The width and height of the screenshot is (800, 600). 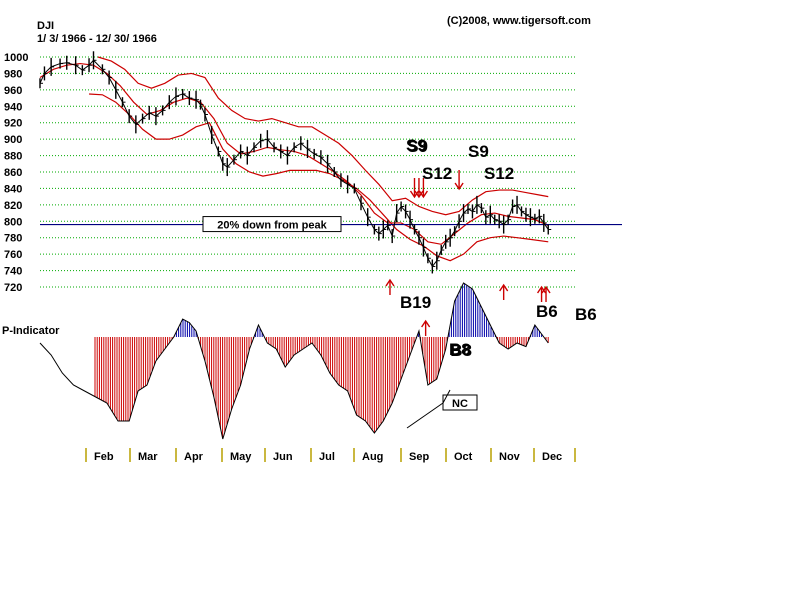 What do you see at coordinates (13, 222) in the screenshot?
I see `y-tick-label: 800` at bounding box center [13, 222].